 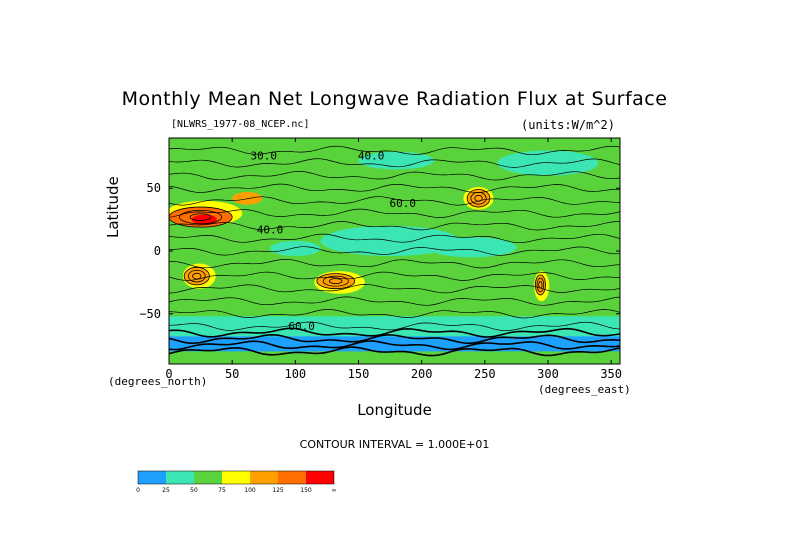 I want to click on central-asia-core, so click(x=247, y=198).